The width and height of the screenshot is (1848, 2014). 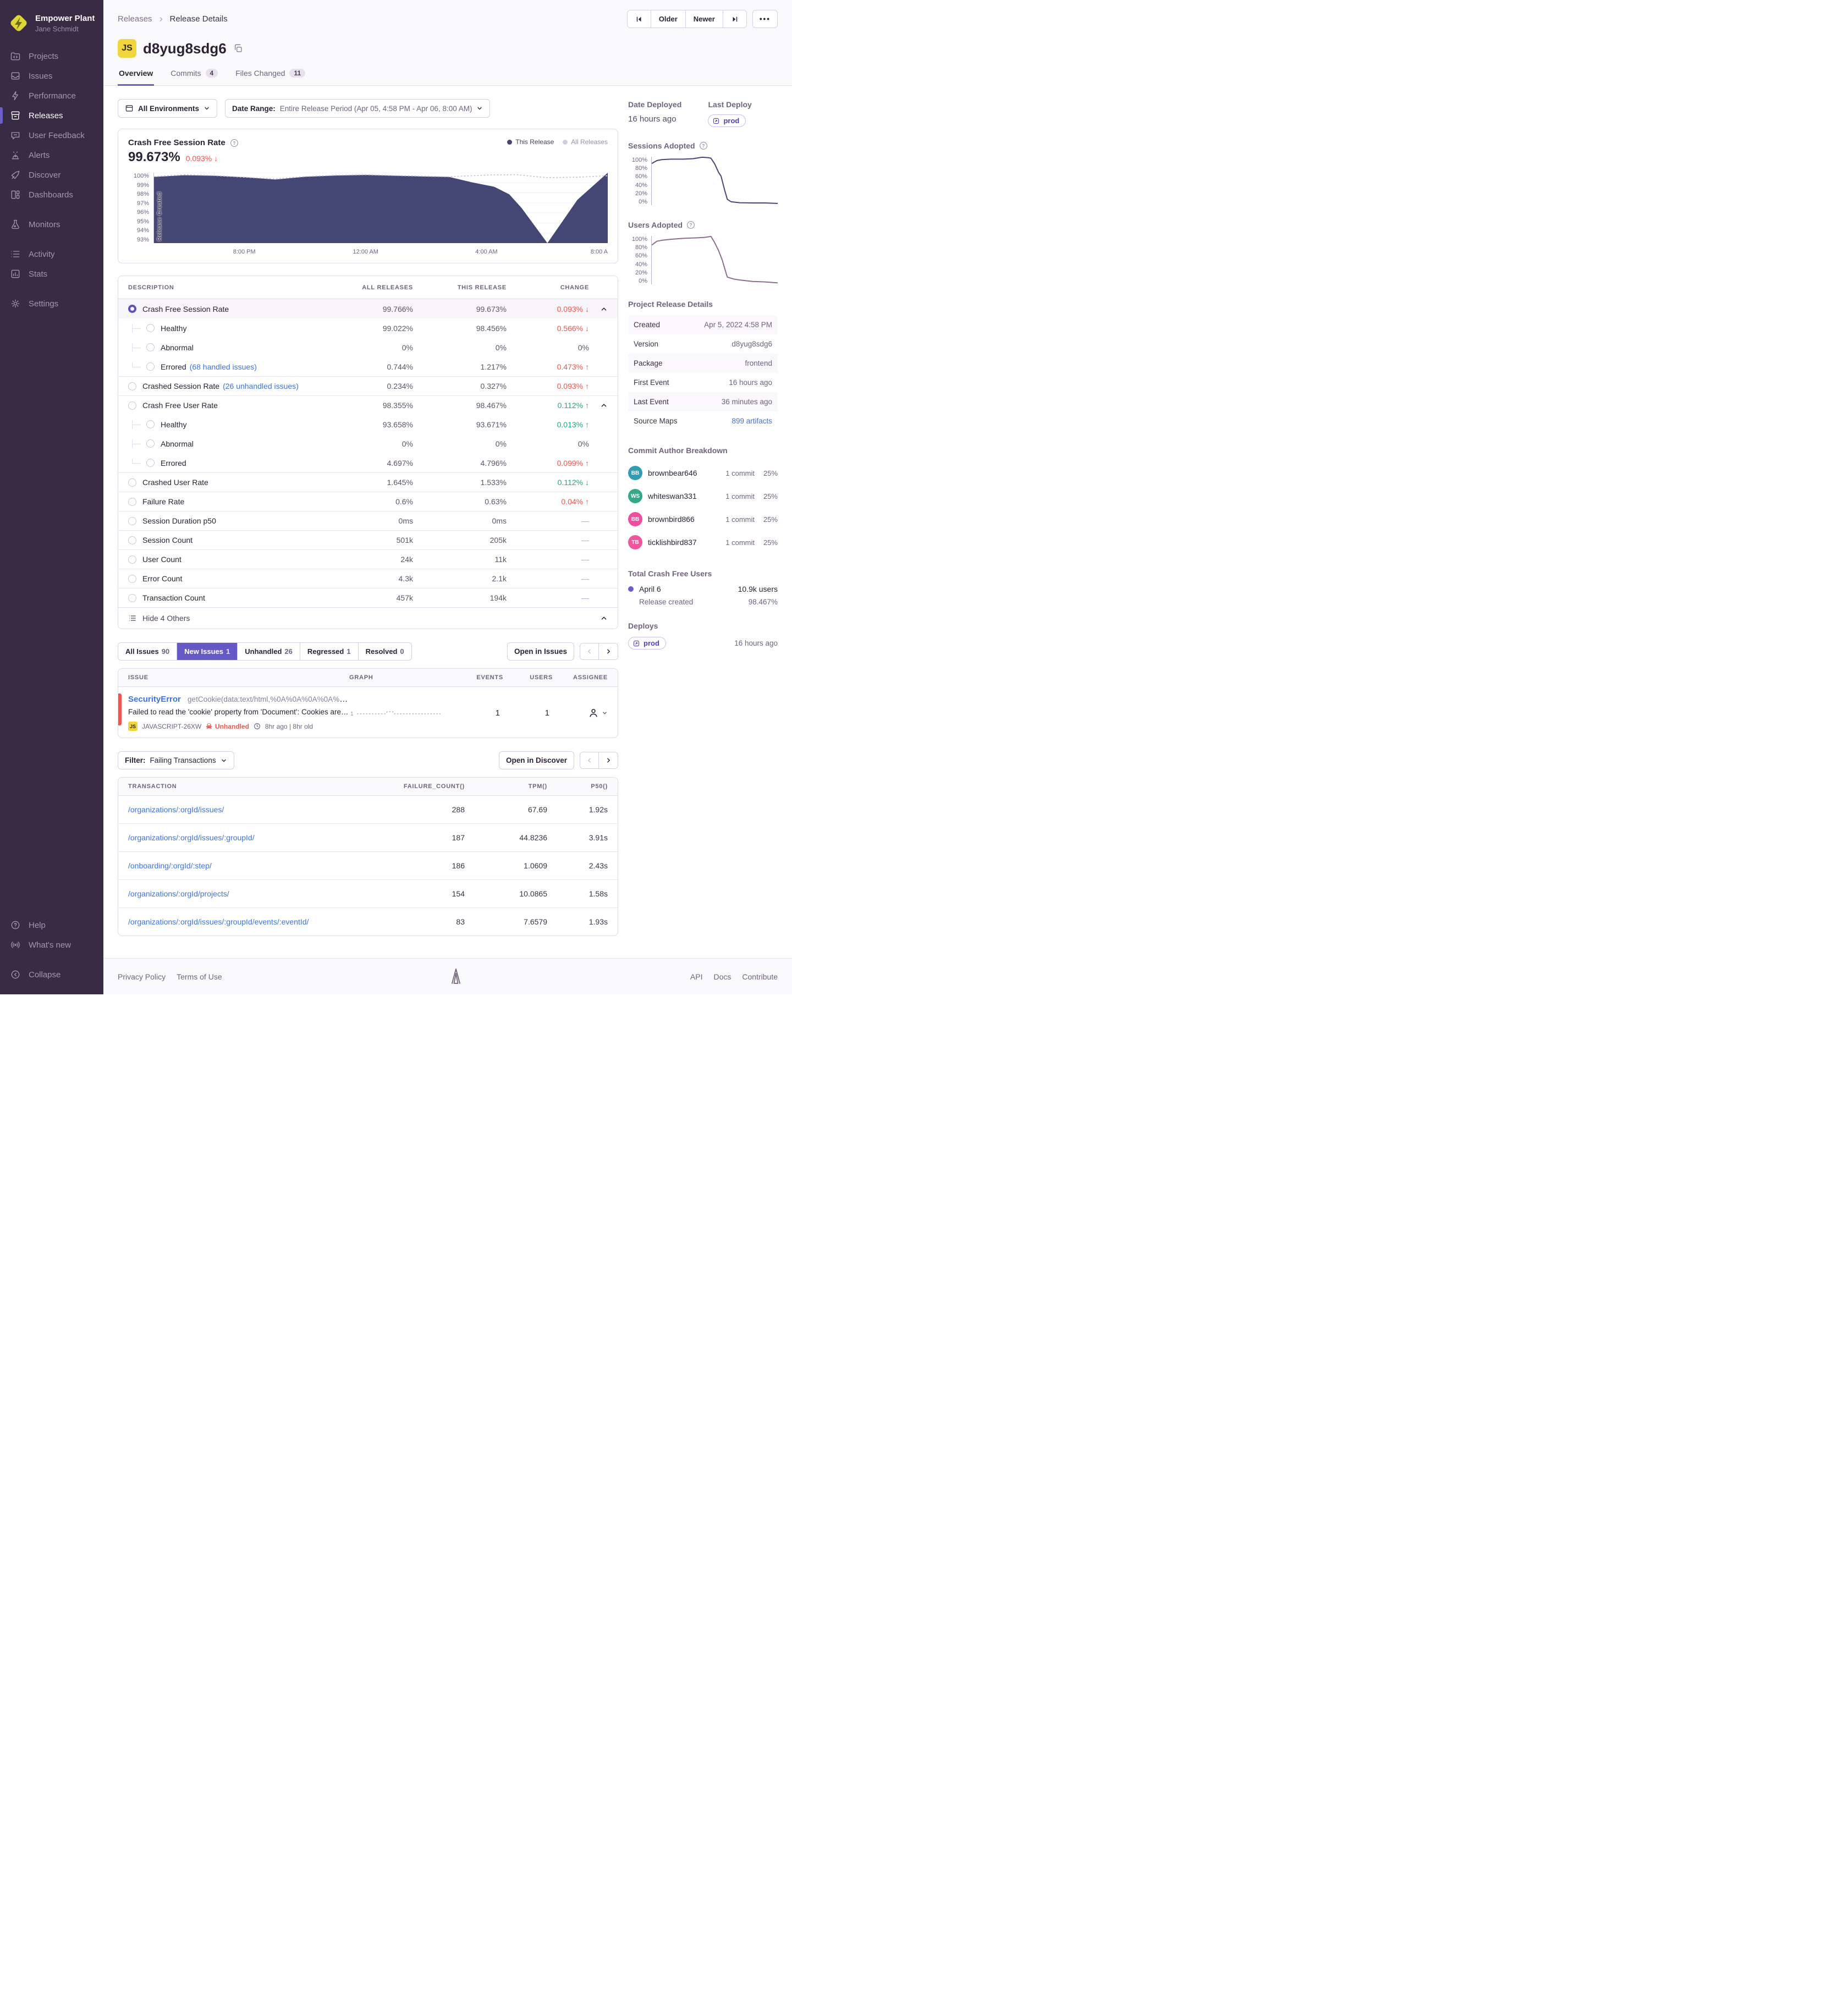 I want to click on transactions-prev-button, so click(x=589, y=760).